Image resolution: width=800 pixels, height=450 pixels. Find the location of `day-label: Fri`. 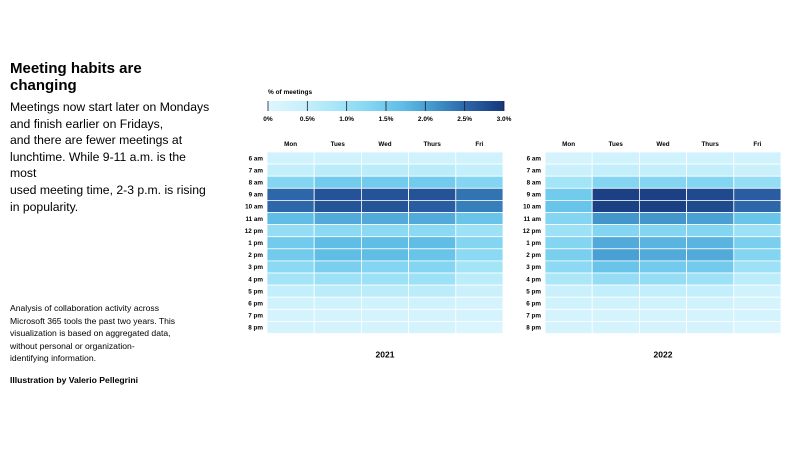

day-label: Fri is located at coordinates (479, 144).